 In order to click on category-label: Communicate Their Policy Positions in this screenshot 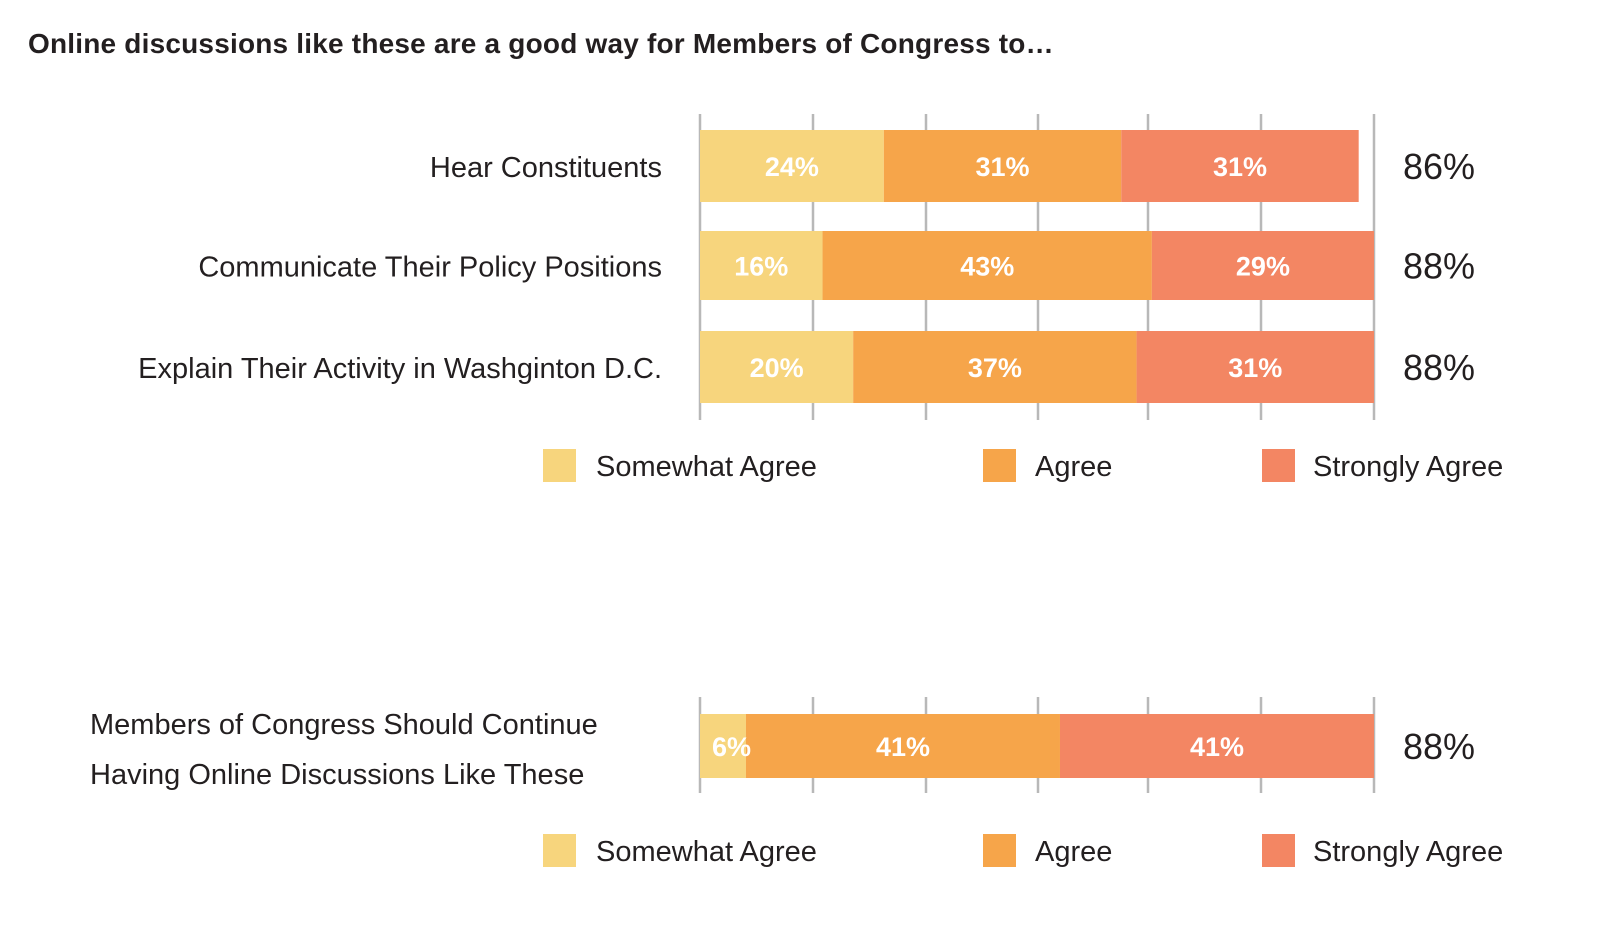, I will do `click(430, 268)`.